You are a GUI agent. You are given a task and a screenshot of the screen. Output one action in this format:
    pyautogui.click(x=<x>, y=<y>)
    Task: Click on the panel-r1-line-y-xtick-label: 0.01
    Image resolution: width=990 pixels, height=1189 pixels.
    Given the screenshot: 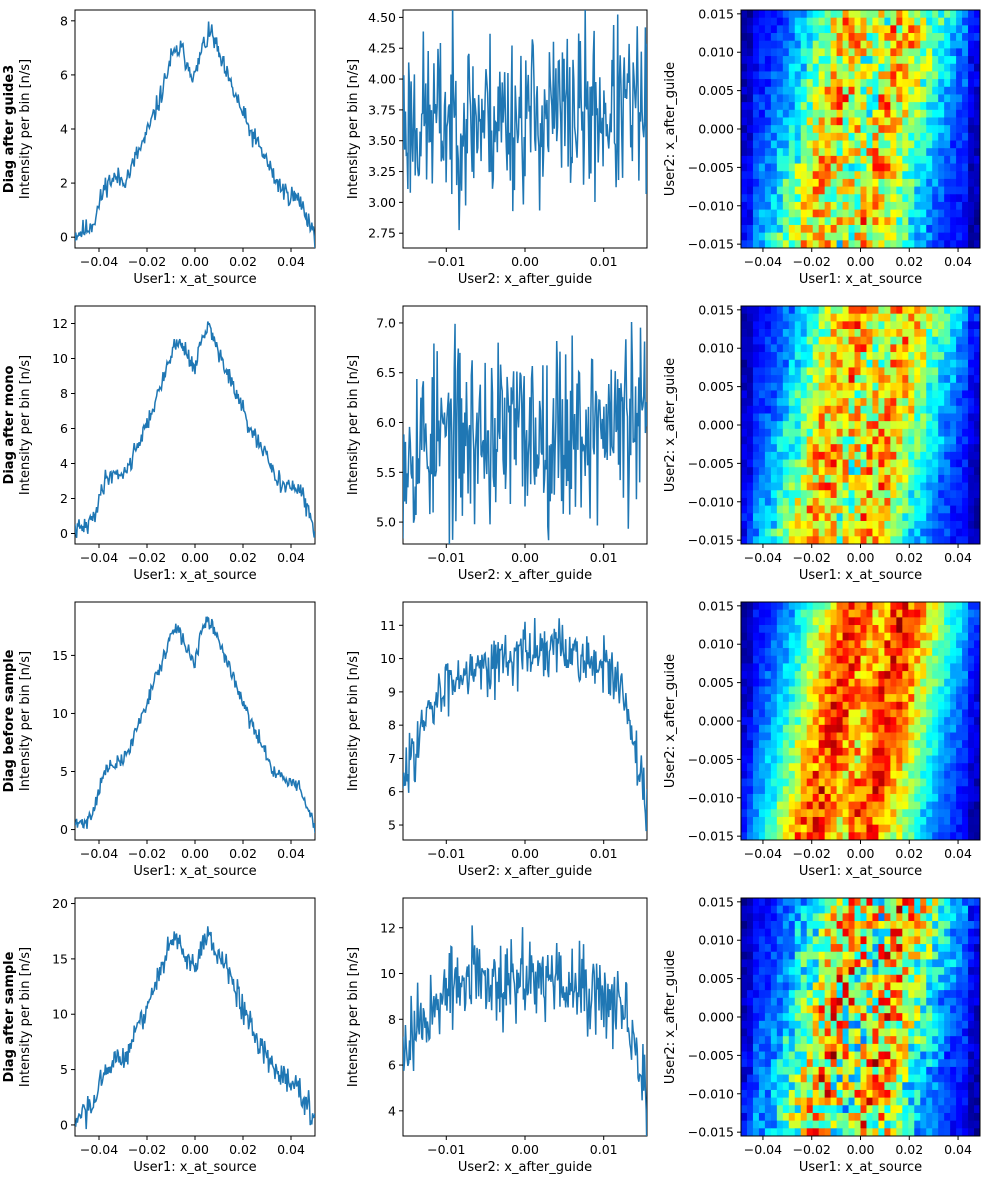 What is the action you would take?
    pyautogui.click(x=604, y=261)
    